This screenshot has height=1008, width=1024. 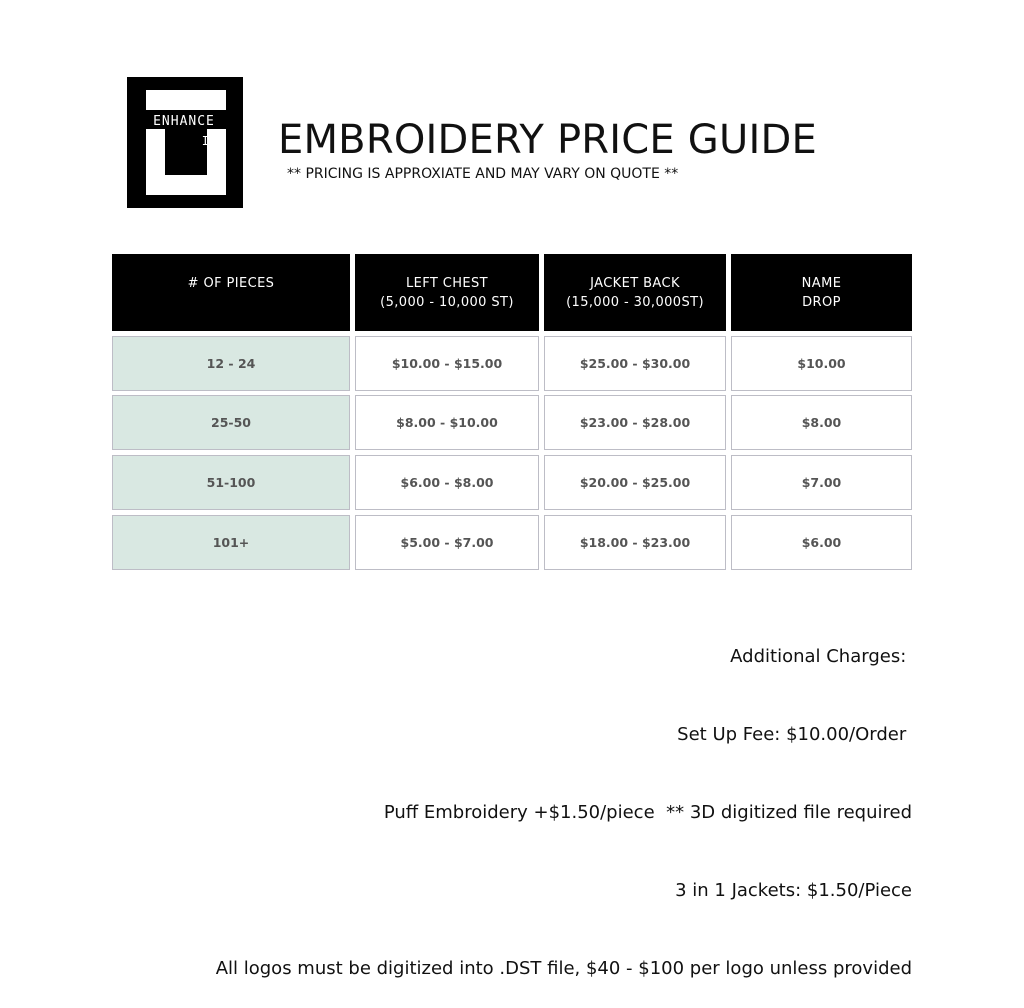 What do you see at coordinates (821, 482) in the screenshot?
I see `table-cell-name-drop: $7.00` at bounding box center [821, 482].